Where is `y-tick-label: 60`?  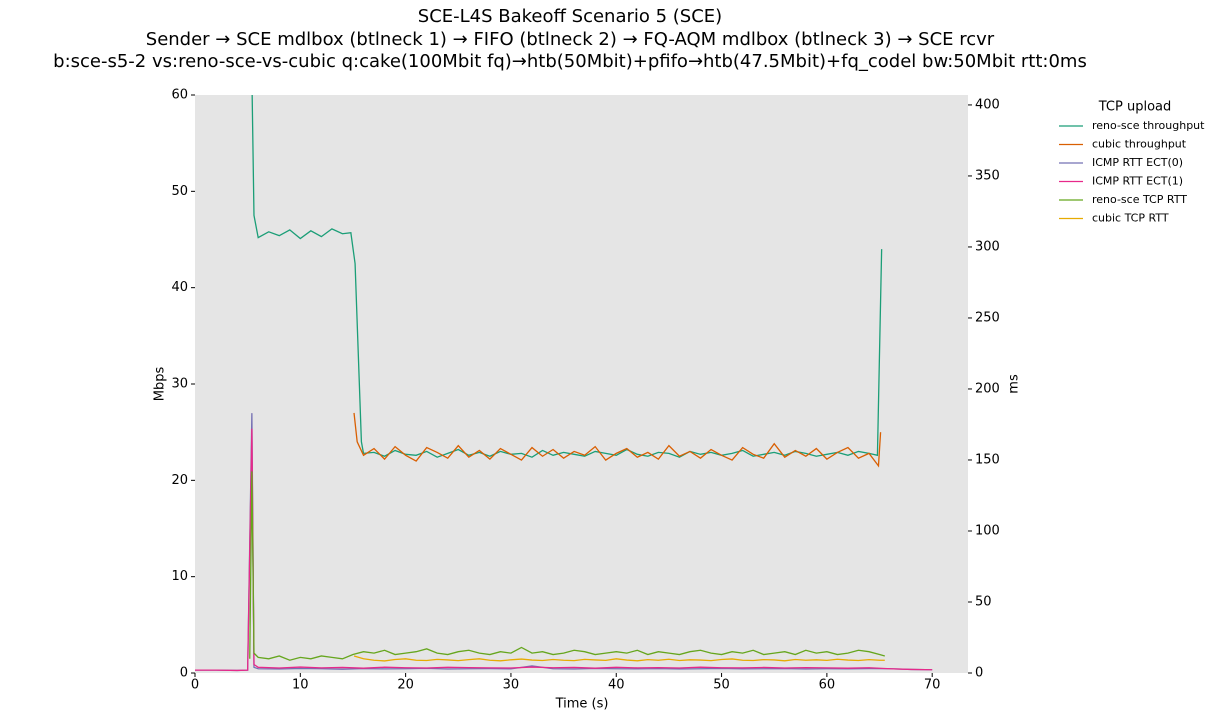
y-tick-label: 60 is located at coordinates (179, 95).